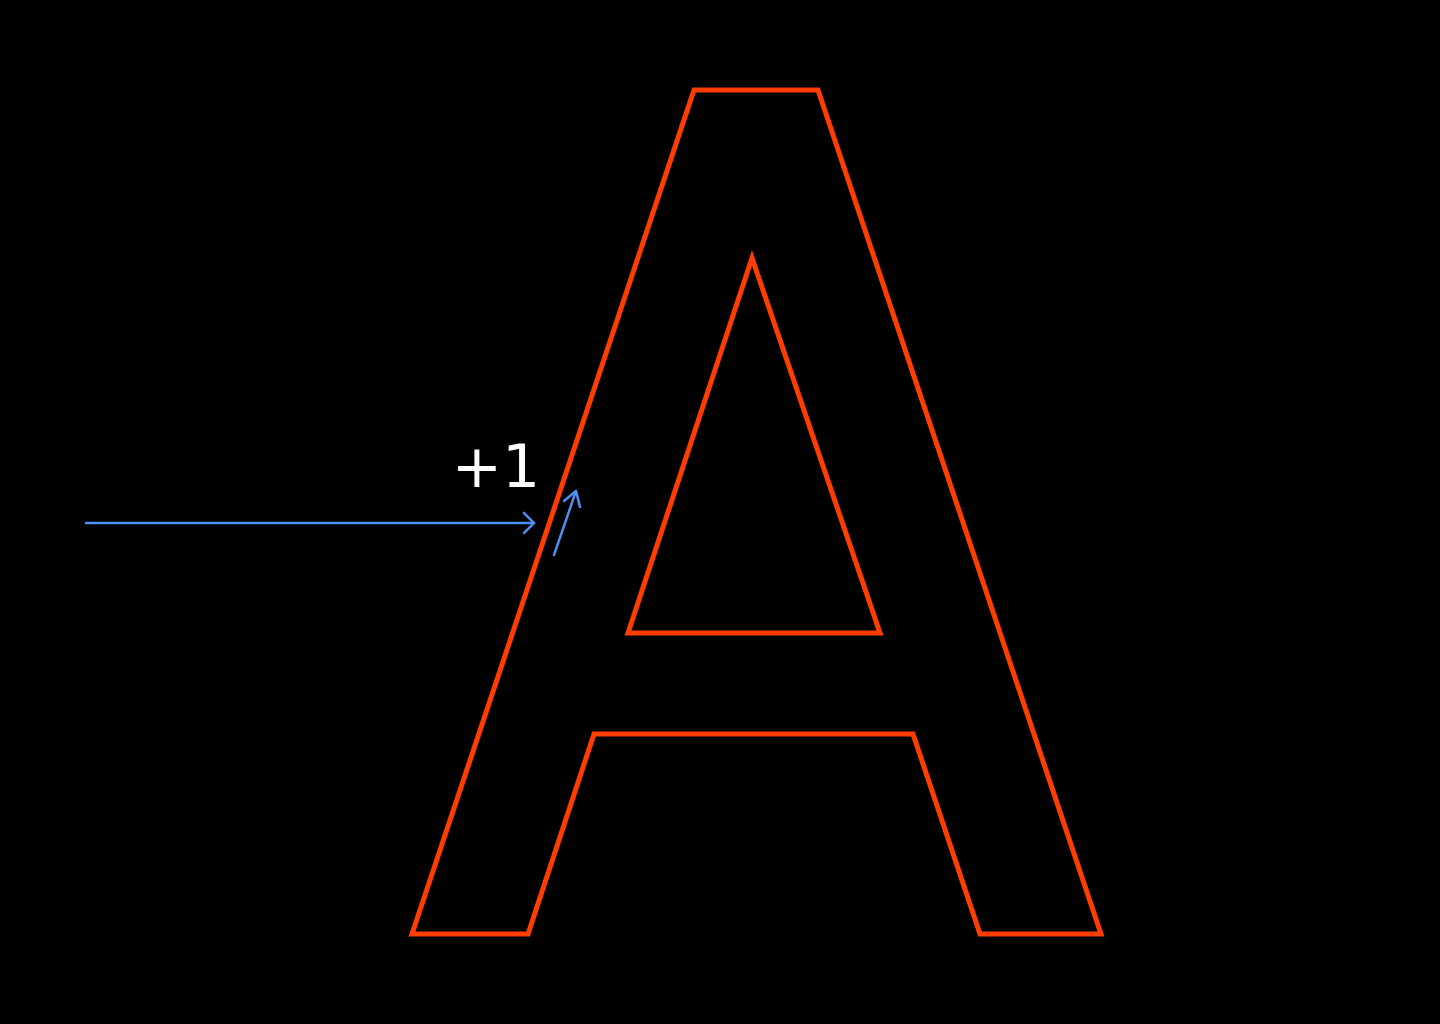 This screenshot has width=1440, height=1024. Describe the element at coordinates (754, 443) in the screenshot. I see `glyph-inner-contour` at that location.